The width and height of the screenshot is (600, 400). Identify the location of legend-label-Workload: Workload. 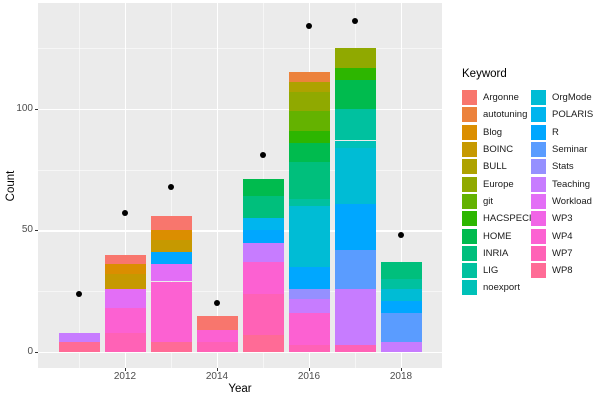
(572, 201).